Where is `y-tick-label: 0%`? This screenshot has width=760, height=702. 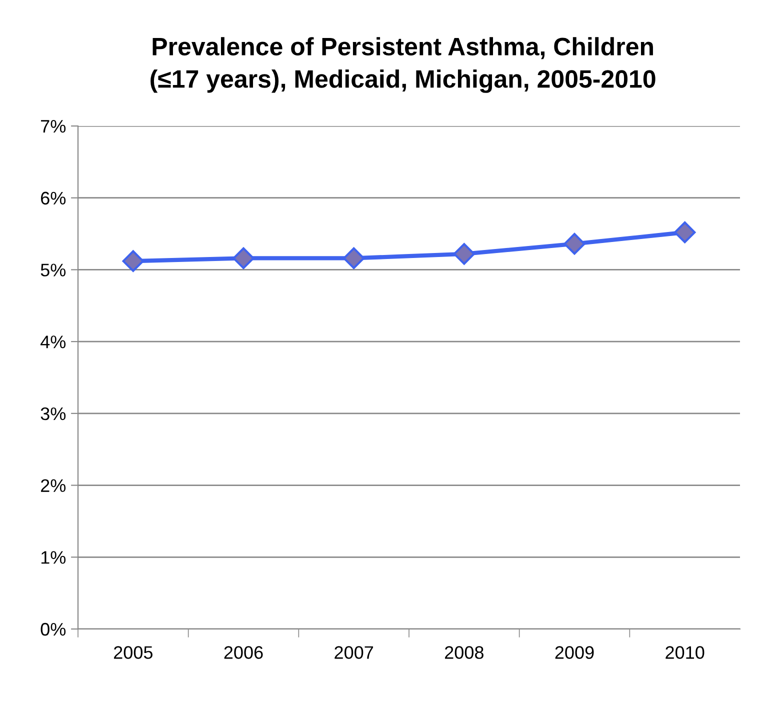 y-tick-label: 0% is located at coordinates (53, 629).